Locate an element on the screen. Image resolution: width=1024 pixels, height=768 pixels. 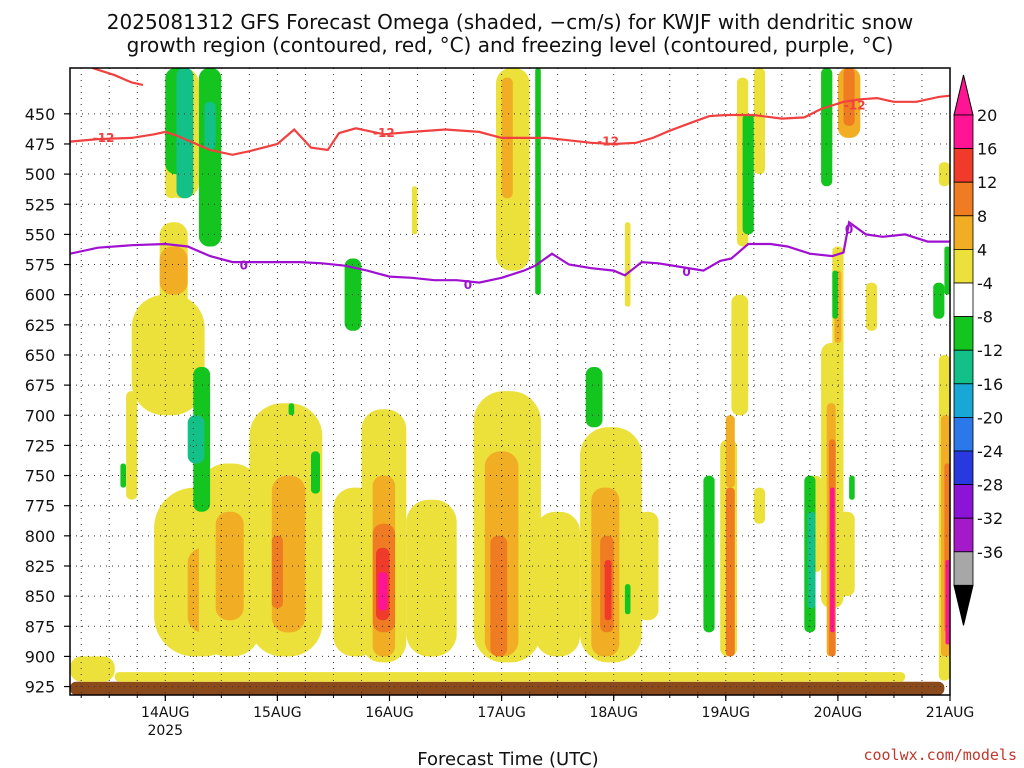
y-tick-label: 900 is located at coordinates (40, 656).